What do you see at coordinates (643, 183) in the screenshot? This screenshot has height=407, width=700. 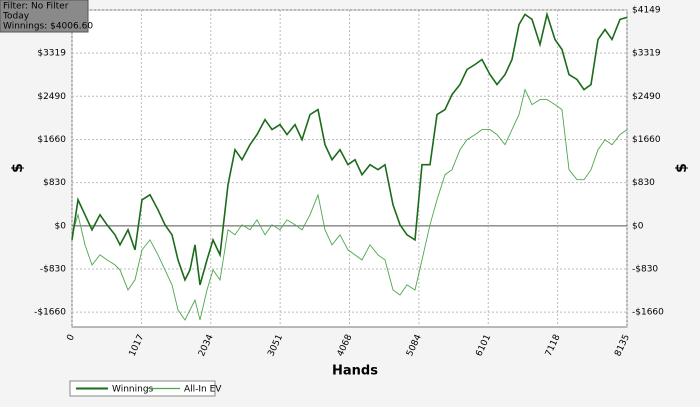 I see `y2-tick-label: $830` at bounding box center [643, 183].